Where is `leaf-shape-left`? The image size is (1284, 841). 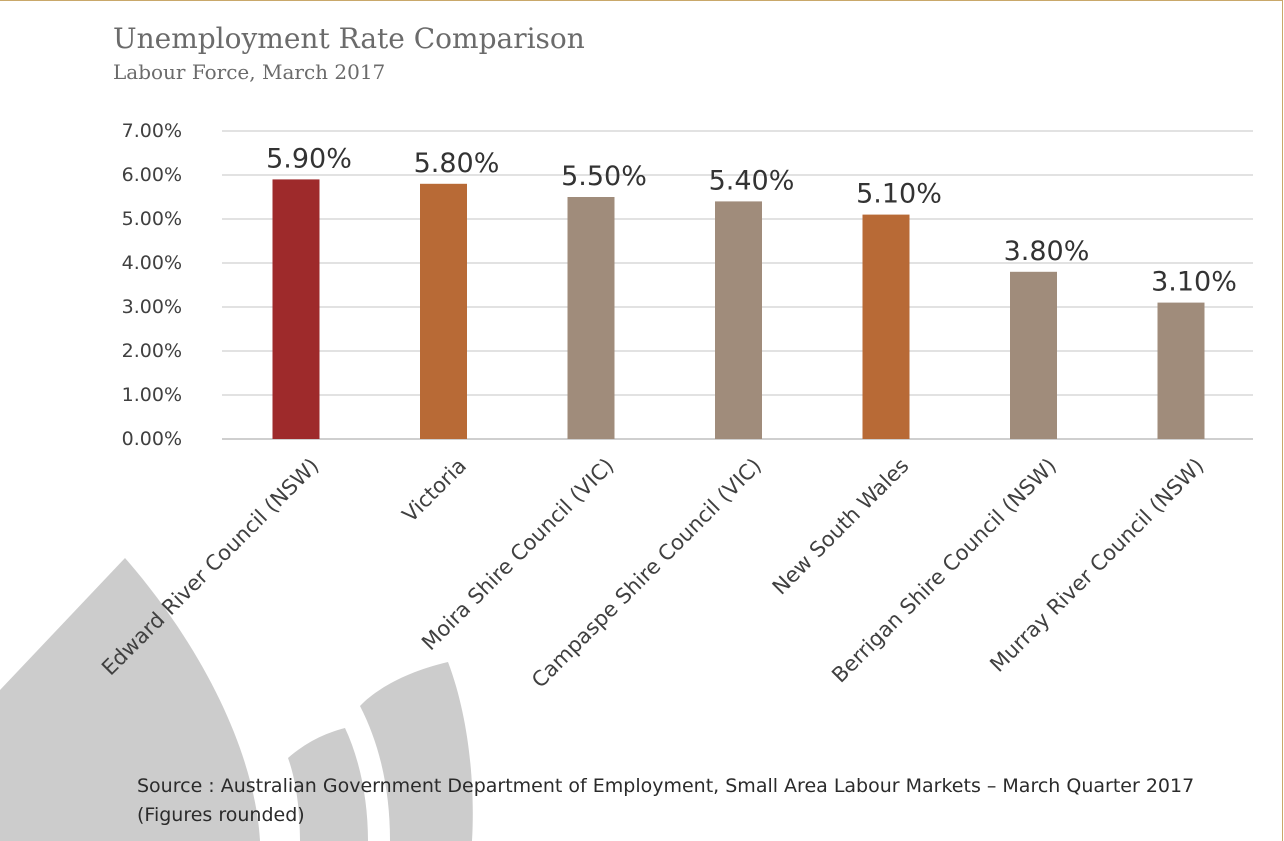
leaf-shape-left is located at coordinates (130, 699).